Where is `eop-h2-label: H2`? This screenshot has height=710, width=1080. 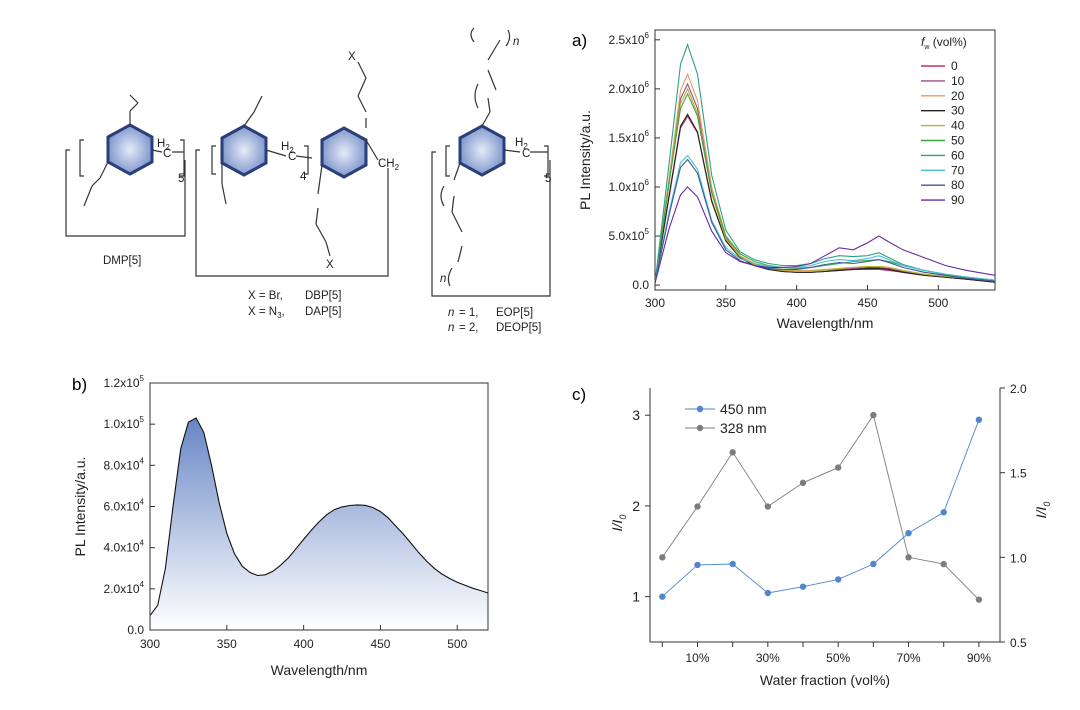 eop-h2-label: H2 is located at coordinates (521, 144).